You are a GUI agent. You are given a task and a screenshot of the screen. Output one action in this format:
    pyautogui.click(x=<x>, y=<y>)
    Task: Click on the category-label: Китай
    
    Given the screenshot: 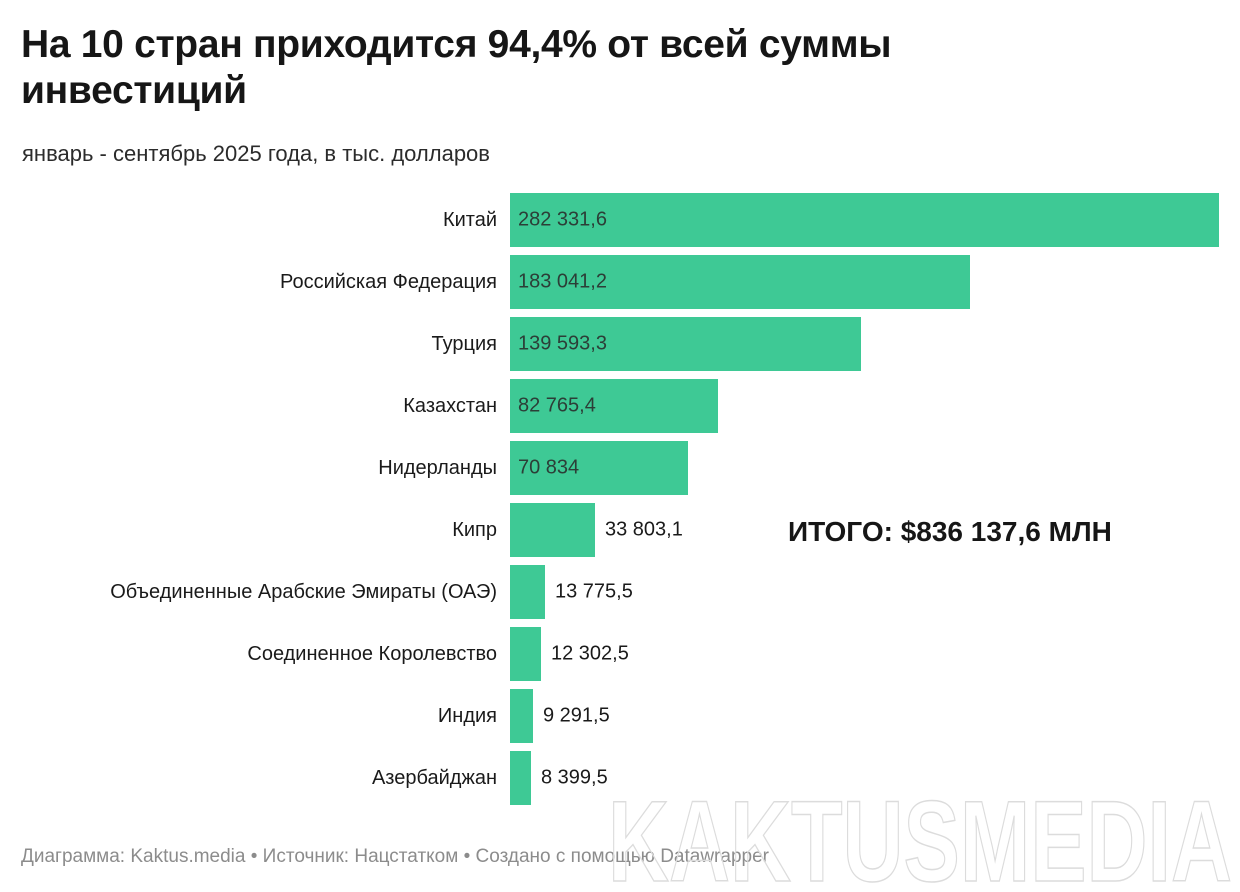 What is the action you would take?
    pyautogui.click(x=469, y=219)
    